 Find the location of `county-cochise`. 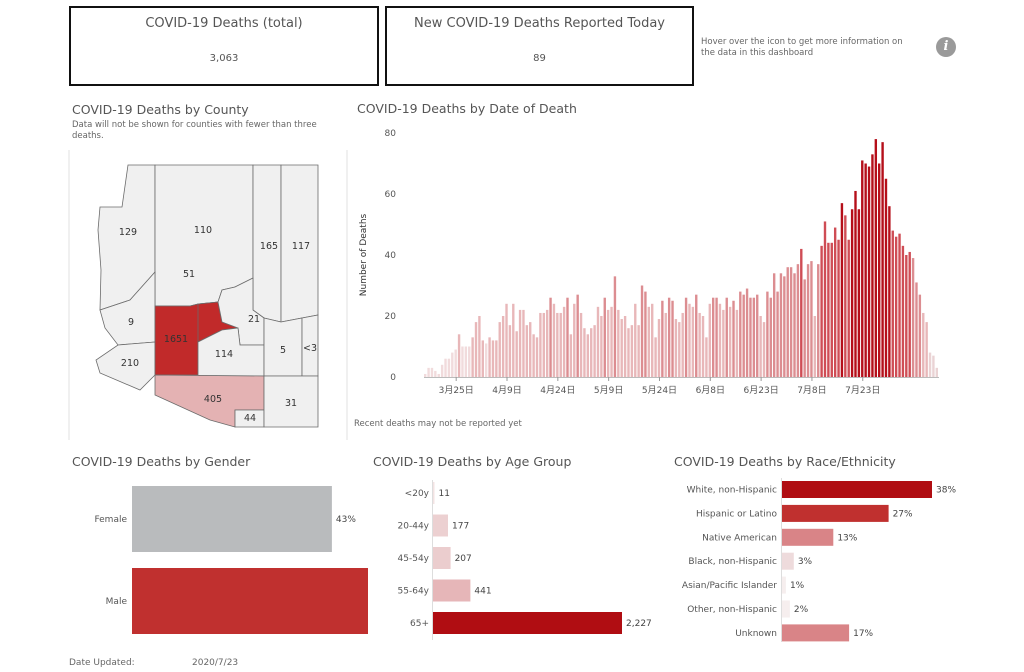

county-cochise is located at coordinates (291, 401).